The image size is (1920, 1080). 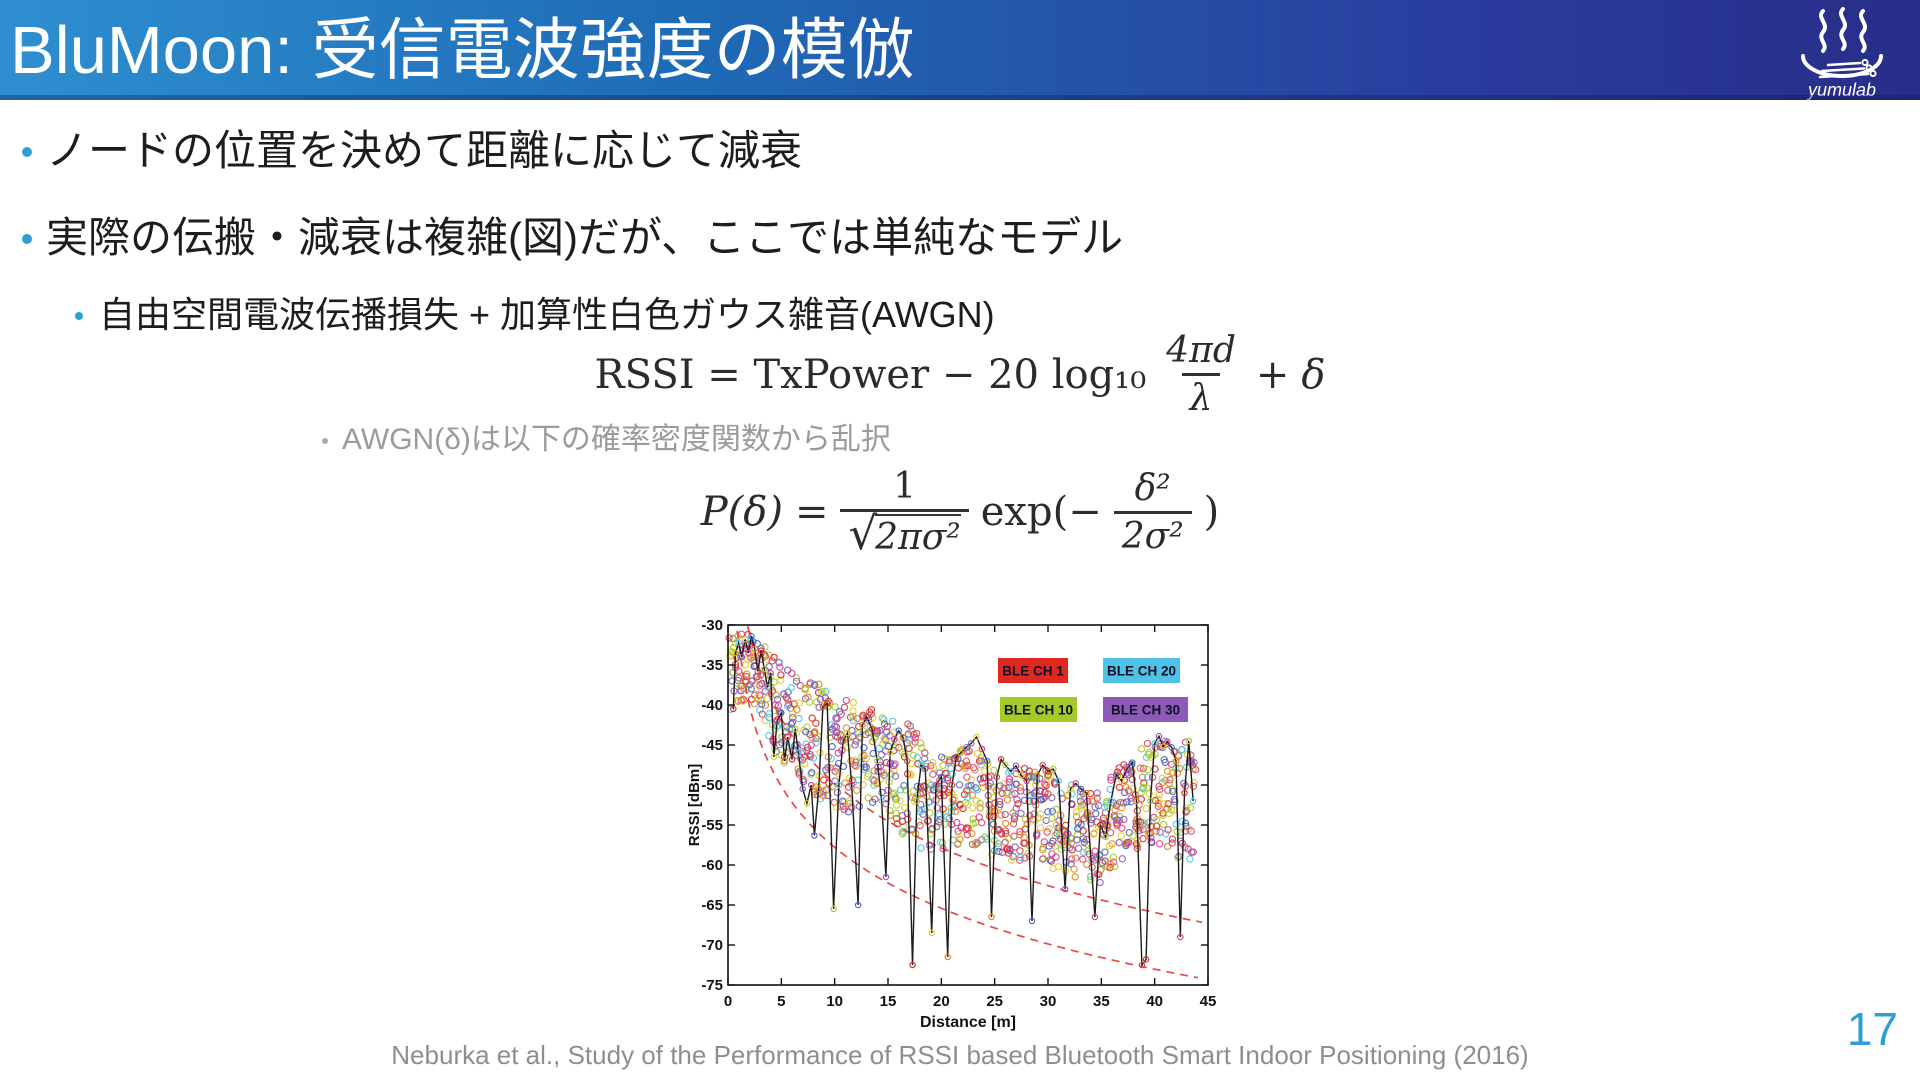 What do you see at coordinates (1841, 90) in the screenshot?
I see `logo-label: yumulab` at bounding box center [1841, 90].